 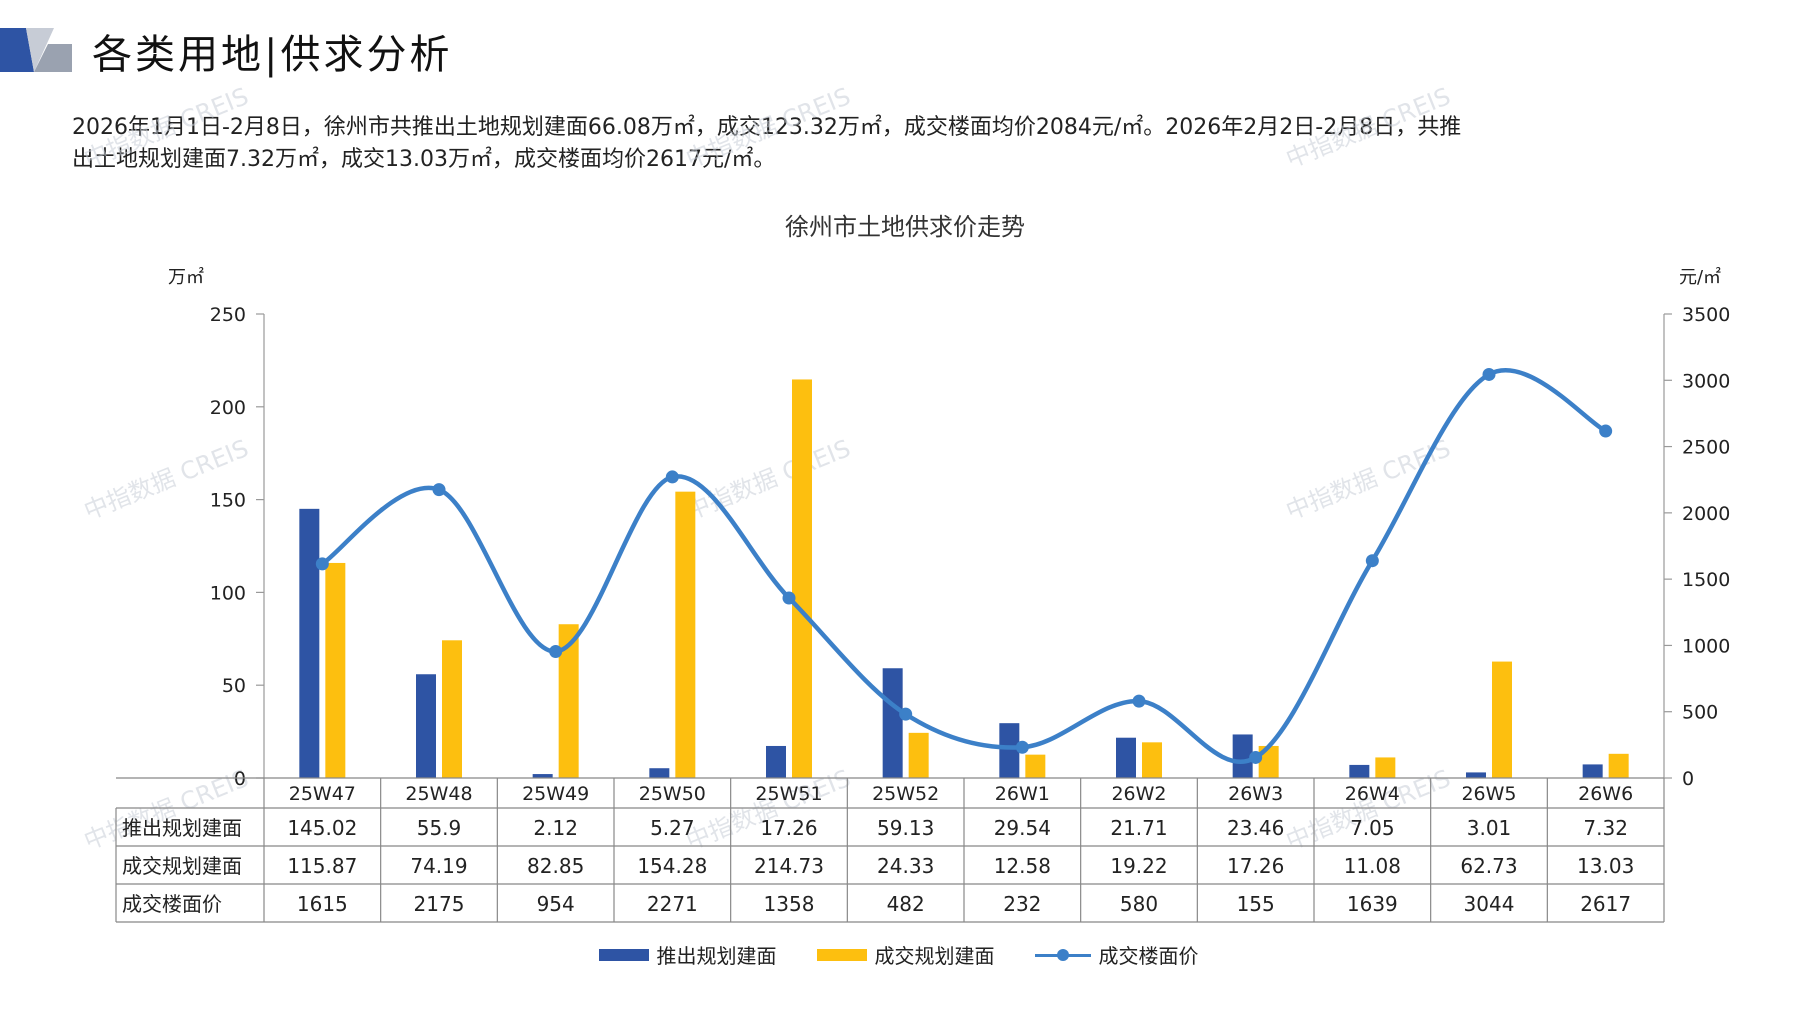 What do you see at coordinates (1700, 277) in the screenshot?
I see `right-axis-unit: 元/㎡` at bounding box center [1700, 277].